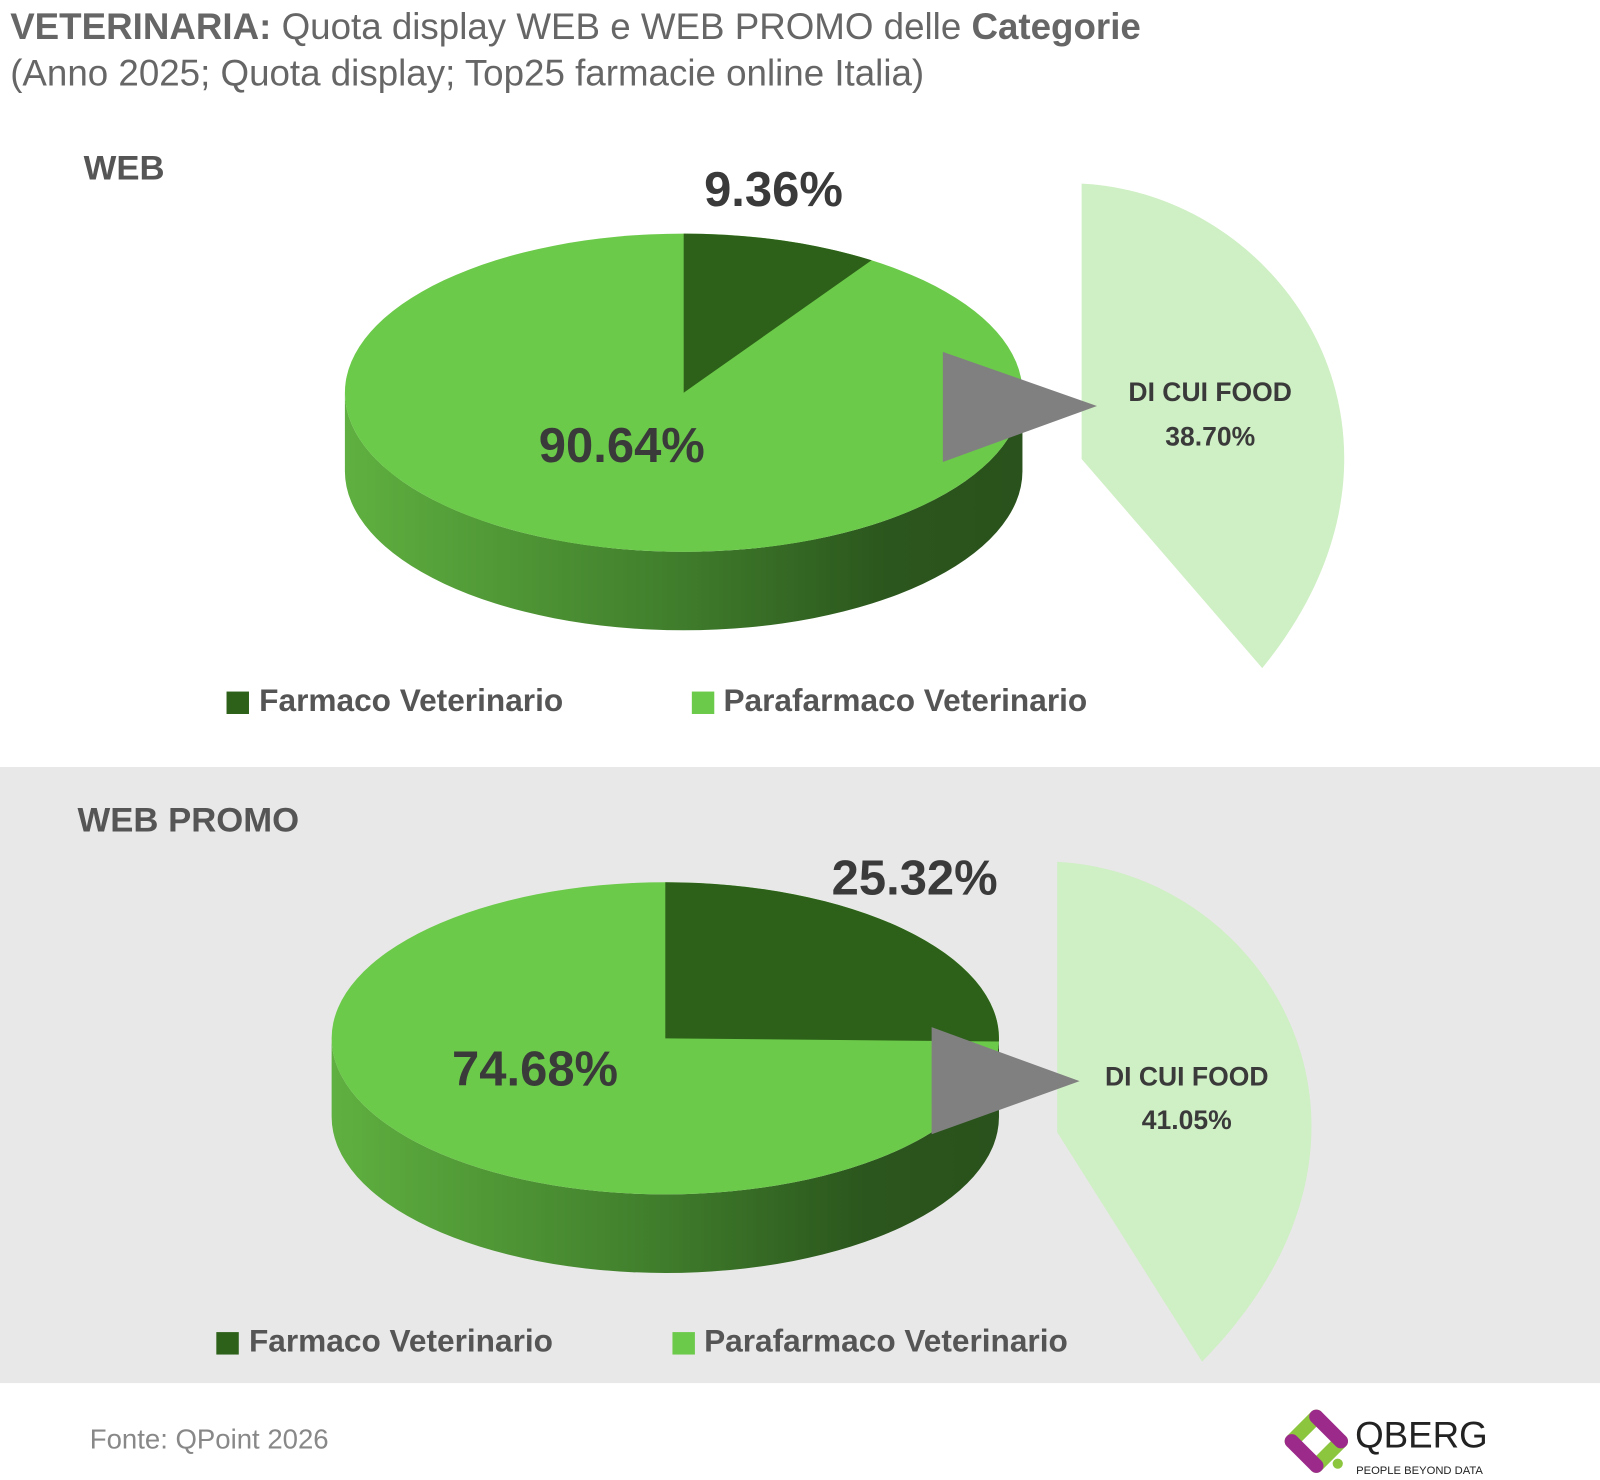  I want to click on food-value-web-promo: 41.05%, so click(1187, 1120).